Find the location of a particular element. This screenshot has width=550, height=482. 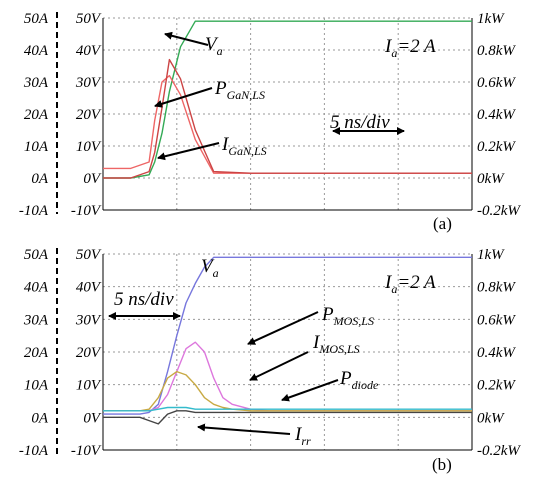

series-label-sub: rr is located at coordinates (306, 441).